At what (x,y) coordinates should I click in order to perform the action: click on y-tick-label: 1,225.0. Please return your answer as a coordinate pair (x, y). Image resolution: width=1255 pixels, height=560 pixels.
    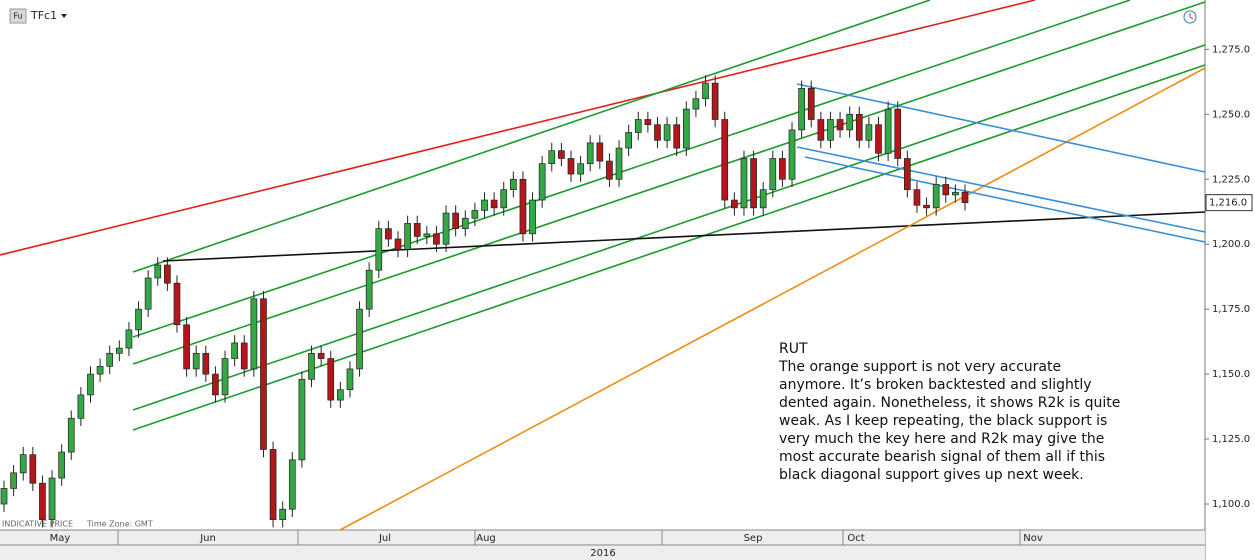
    Looking at the image, I should click on (1231, 179).